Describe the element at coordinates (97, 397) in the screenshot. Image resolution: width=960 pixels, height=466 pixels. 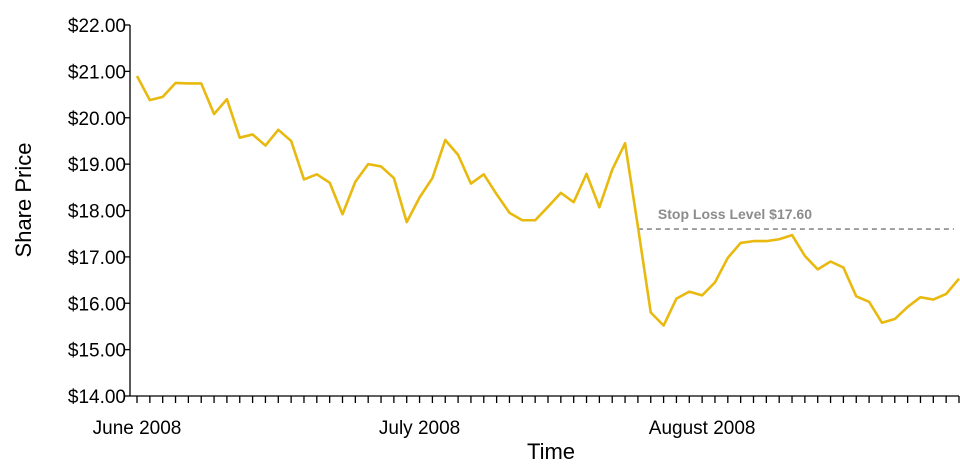
I see `y-tick-label: $14.00` at that location.